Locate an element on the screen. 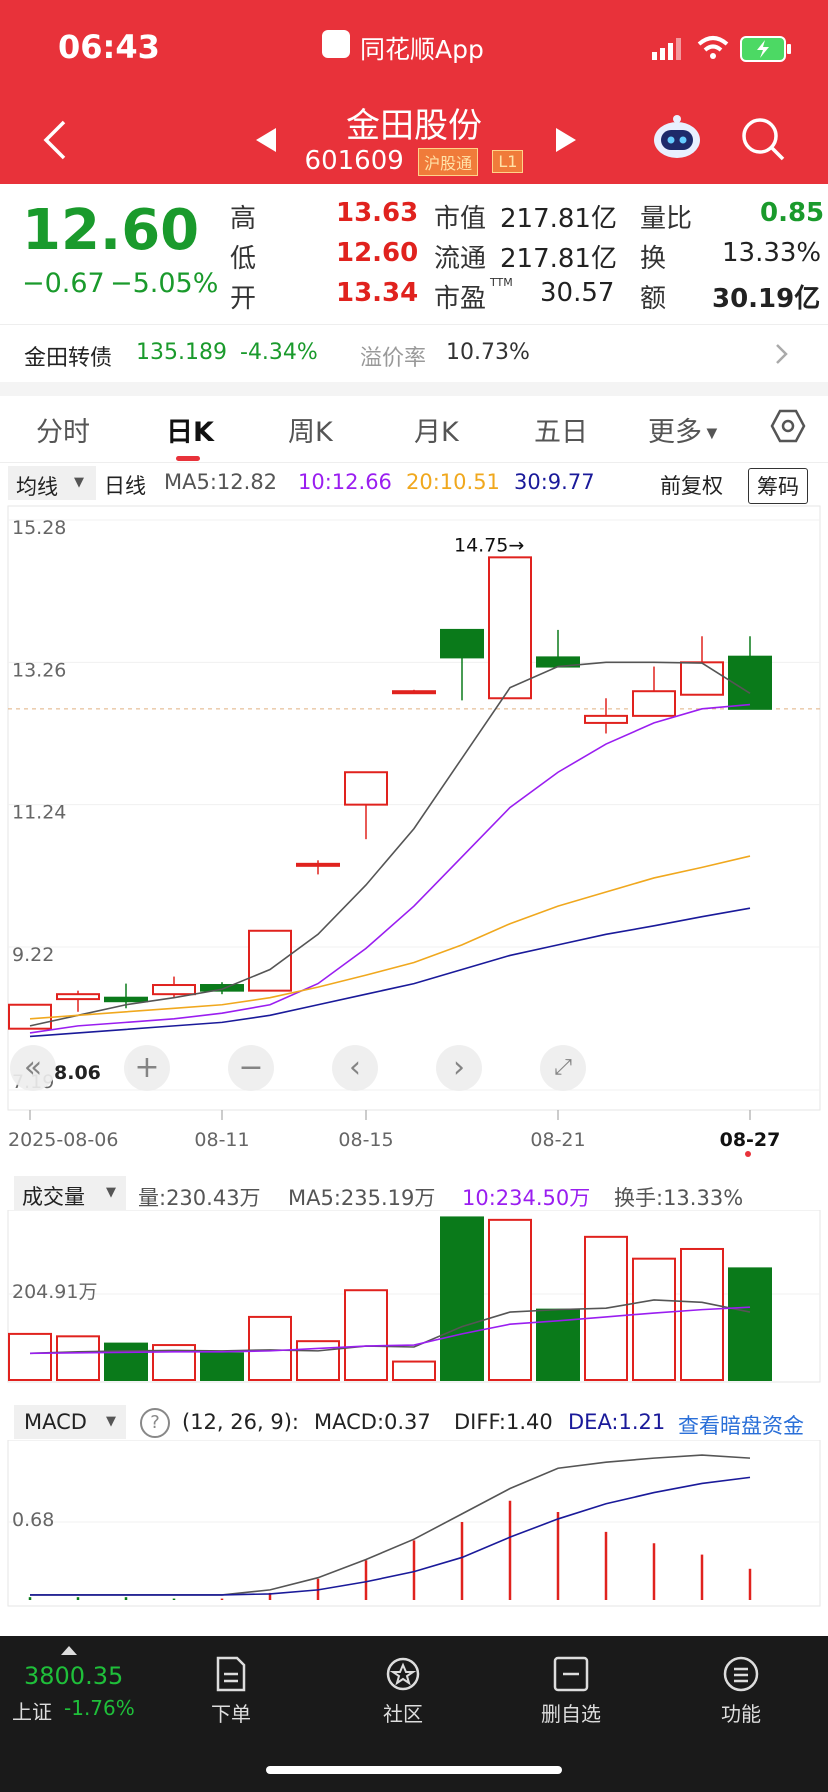  tab-five-day: 五日 is located at coordinates (561, 432).